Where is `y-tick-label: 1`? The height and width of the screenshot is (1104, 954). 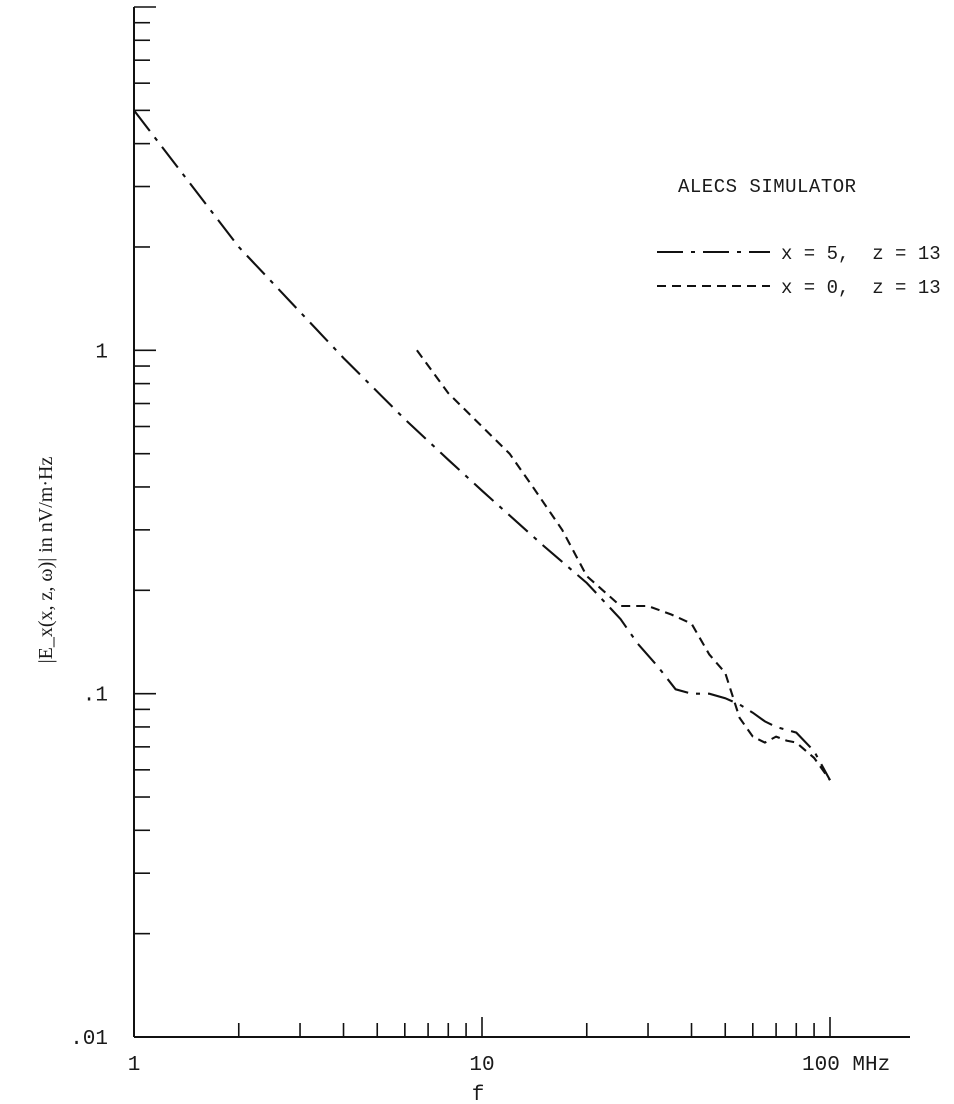 y-tick-label: 1 is located at coordinates (101, 352).